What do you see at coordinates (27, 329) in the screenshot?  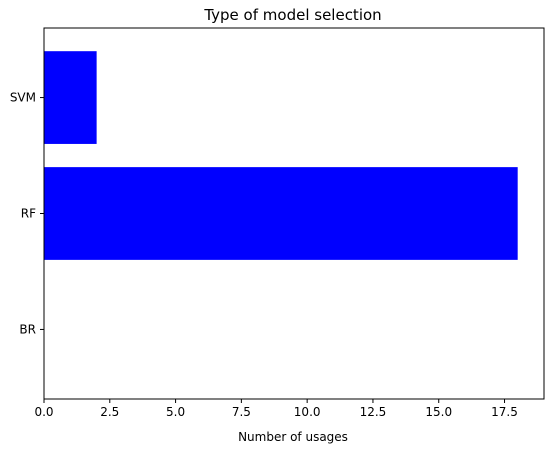 I see `y-tick-label: BR` at bounding box center [27, 329].